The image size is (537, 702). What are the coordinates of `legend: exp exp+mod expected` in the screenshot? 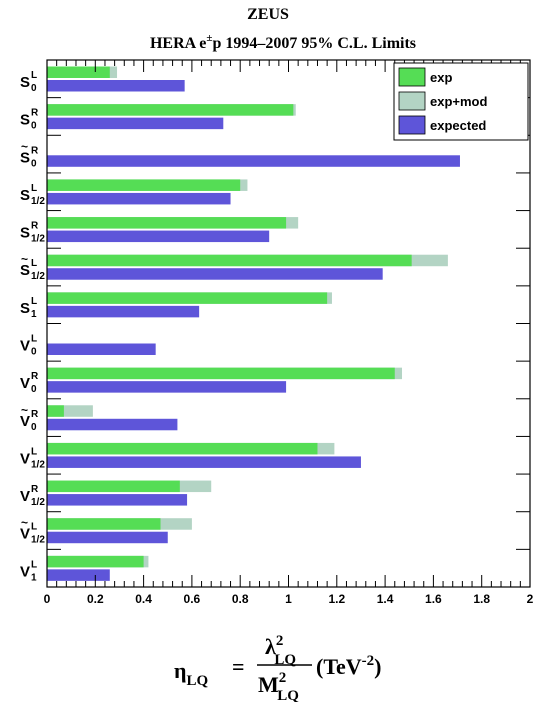 It's located at (461, 101).